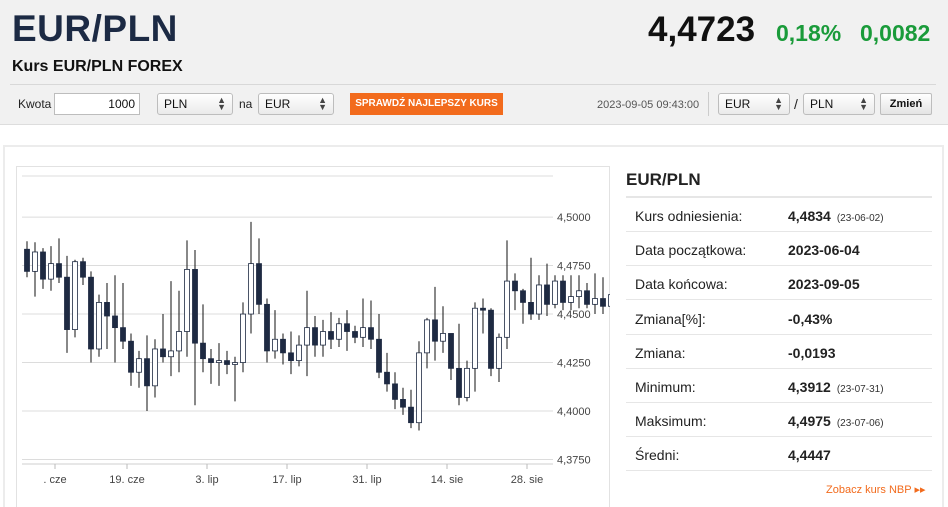 The image size is (948, 507). I want to click on pair-slash: /, so click(796, 104).